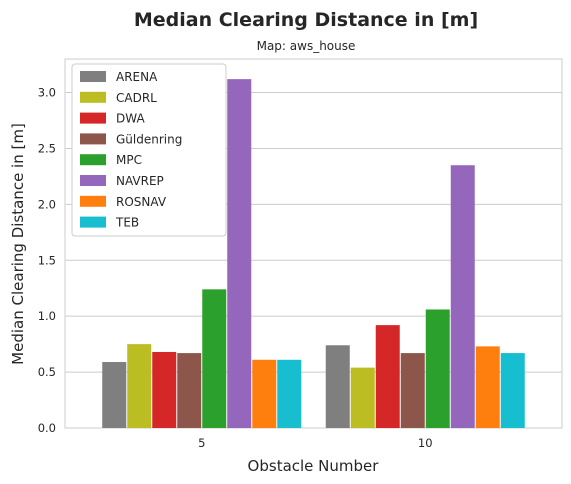 The image size is (571, 484). What do you see at coordinates (201, 443) in the screenshot?
I see `x-tick-label: 5` at bounding box center [201, 443].